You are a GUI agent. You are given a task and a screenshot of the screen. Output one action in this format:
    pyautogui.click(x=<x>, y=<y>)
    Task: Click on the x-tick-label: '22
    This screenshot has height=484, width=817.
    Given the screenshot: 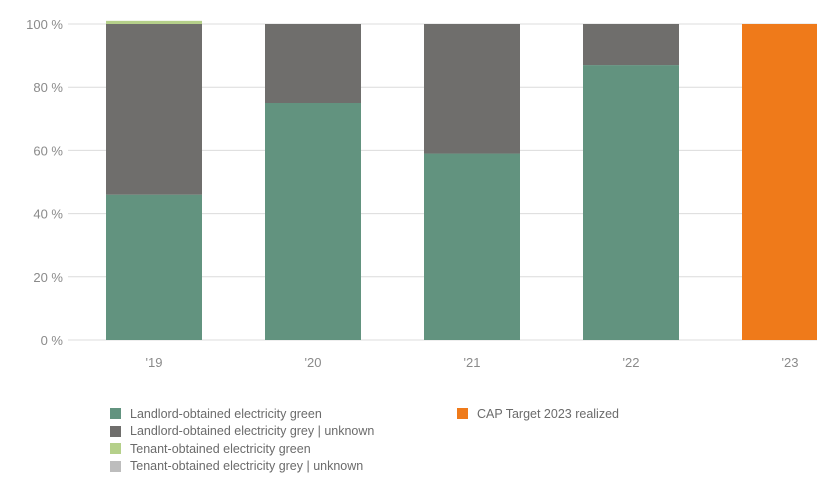 What is the action you would take?
    pyautogui.click(x=631, y=362)
    